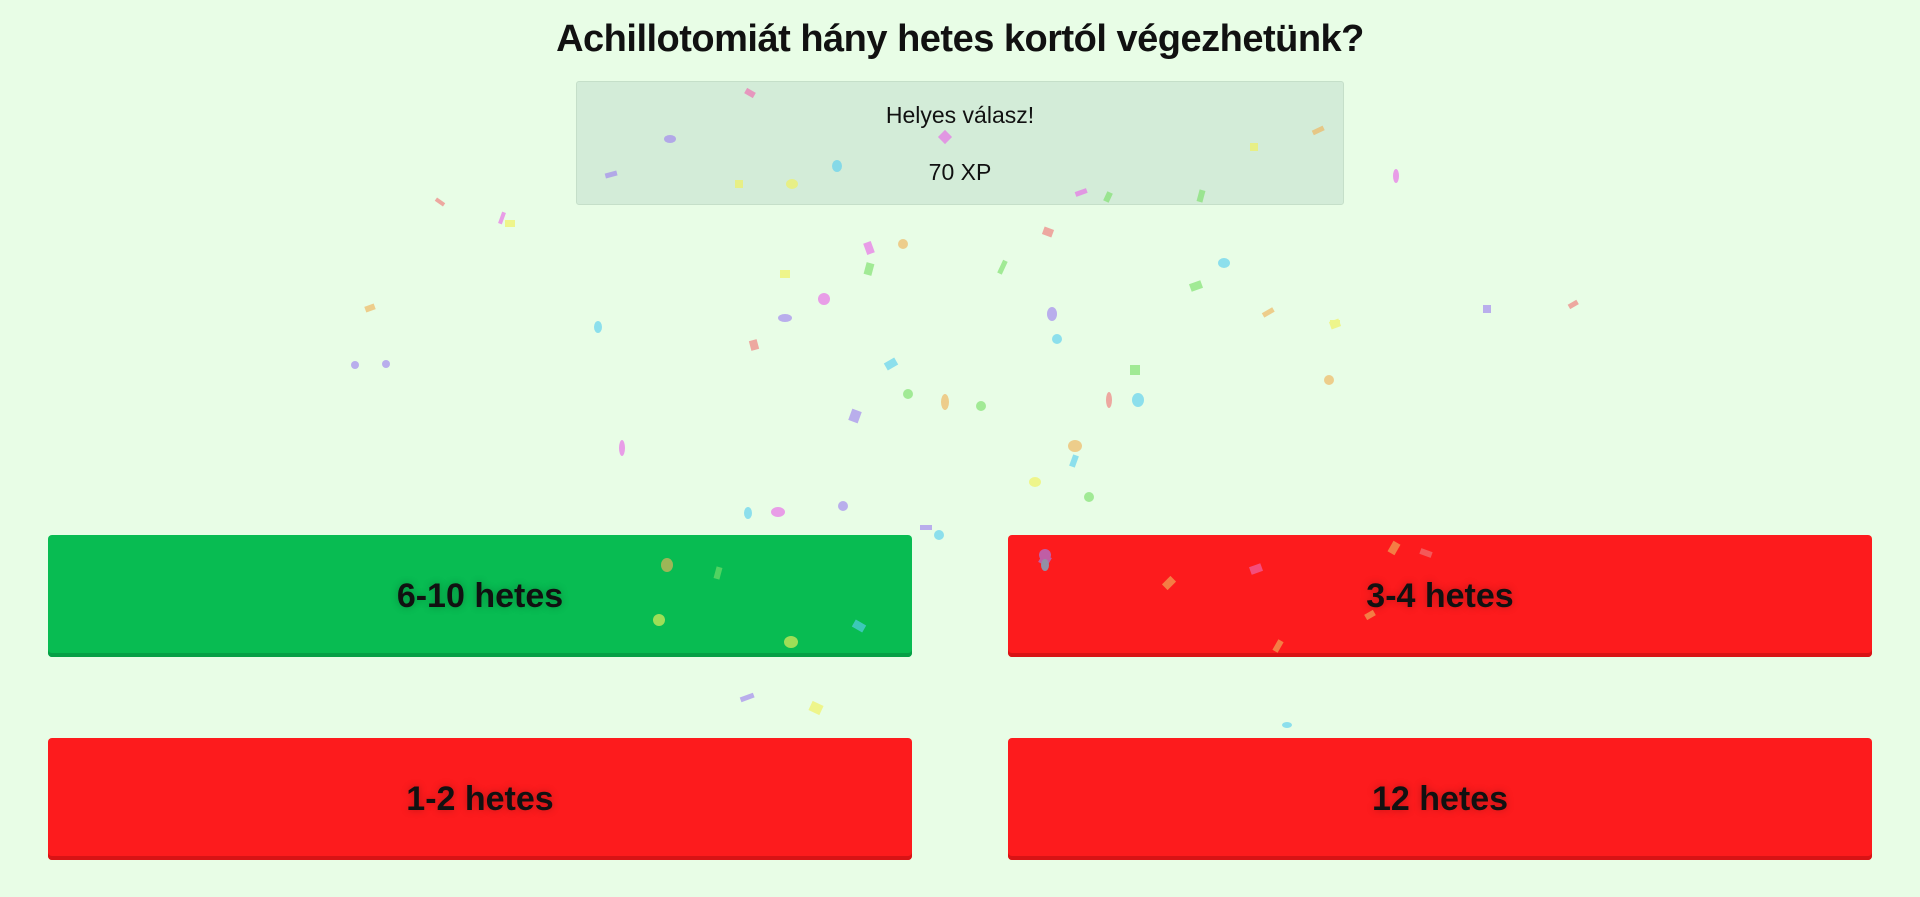 The image size is (1920, 897). What do you see at coordinates (1440, 799) in the screenshot?
I see `answer-button-4: 12 hetes` at bounding box center [1440, 799].